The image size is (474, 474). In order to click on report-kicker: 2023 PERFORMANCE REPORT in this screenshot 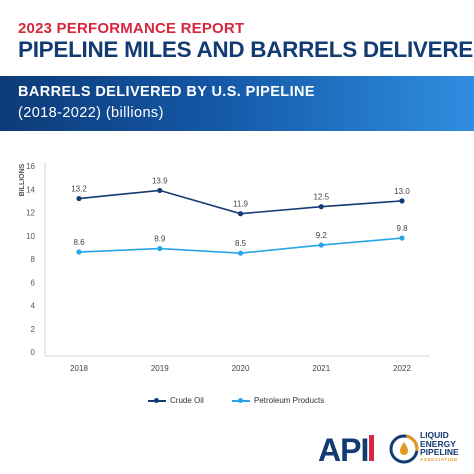, I will do `click(131, 28)`.